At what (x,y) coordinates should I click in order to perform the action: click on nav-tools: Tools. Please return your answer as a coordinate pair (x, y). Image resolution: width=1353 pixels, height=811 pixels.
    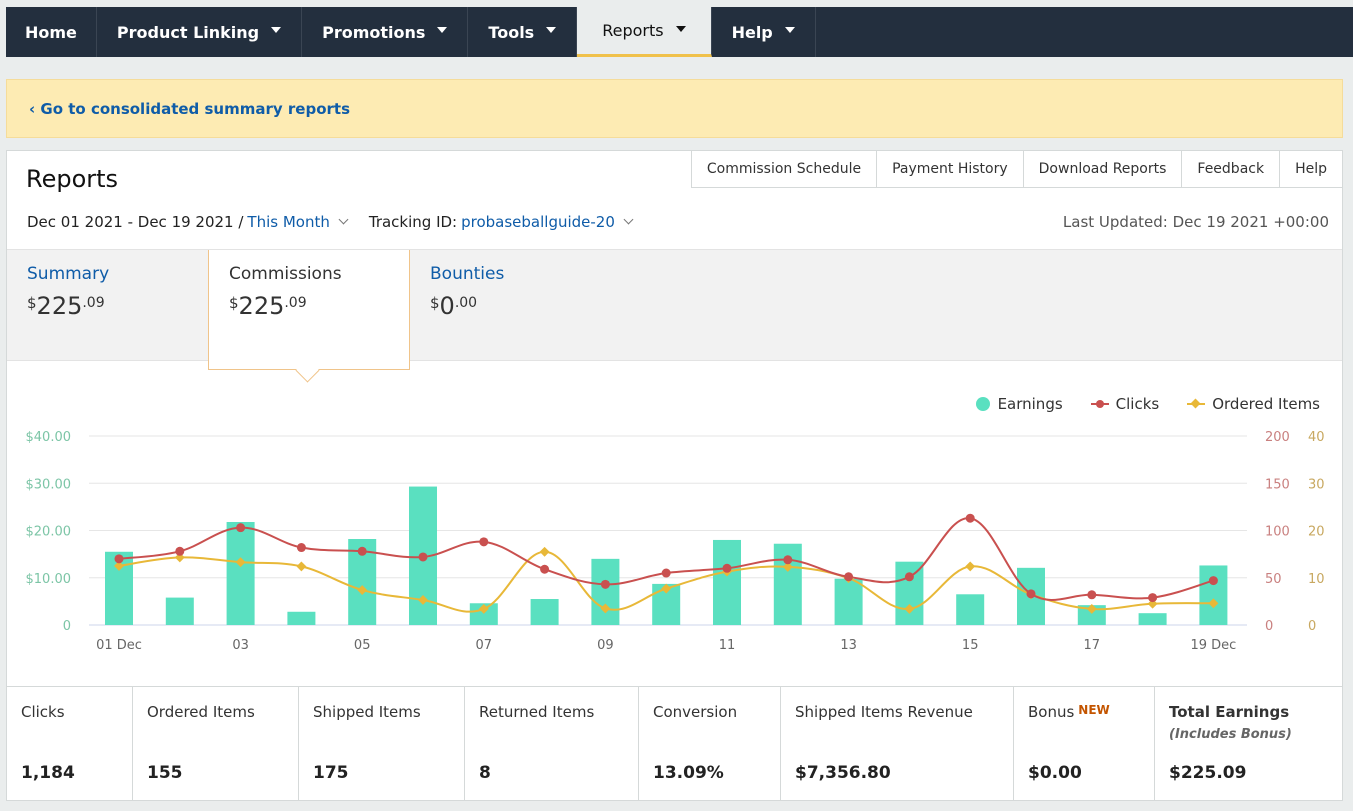
    Looking at the image, I should click on (523, 32).